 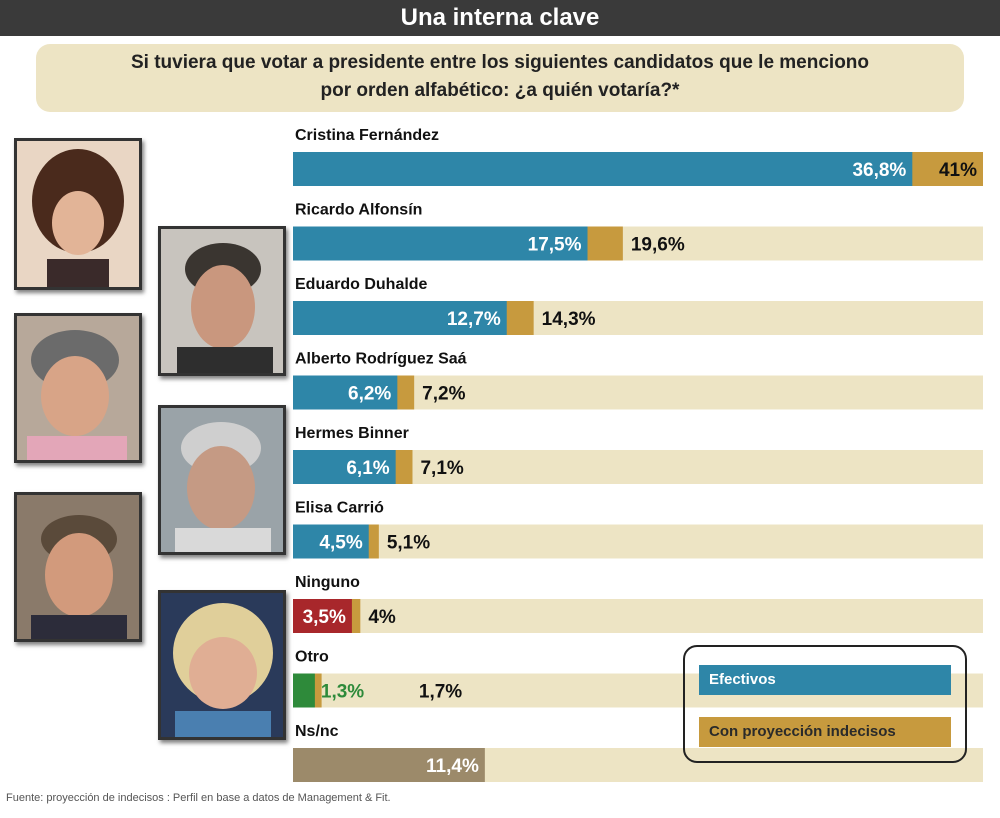 What do you see at coordinates (361, 284) in the screenshot?
I see `category-label: Eduardo Duhalde` at bounding box center [361, 284].